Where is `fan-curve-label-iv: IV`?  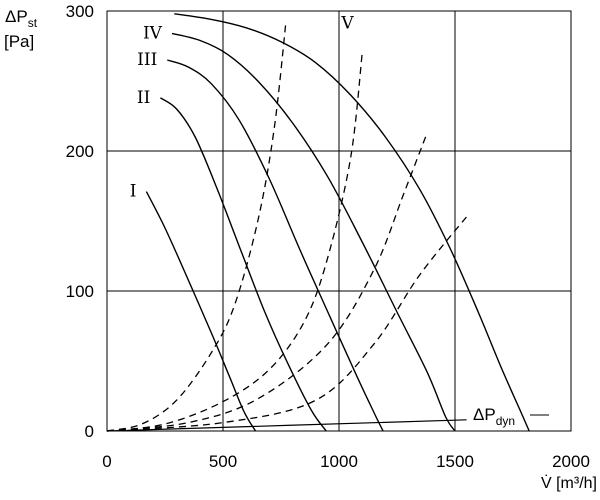 fan-curve-label-iv: IV is located at coordinates (153, 33).